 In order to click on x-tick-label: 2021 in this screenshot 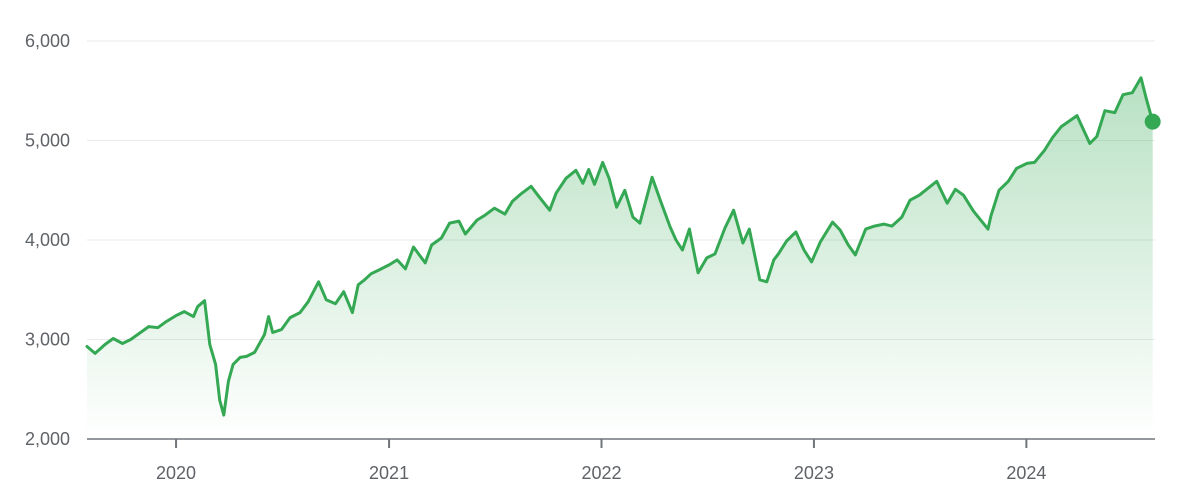, I will do `click(389, 473)`.